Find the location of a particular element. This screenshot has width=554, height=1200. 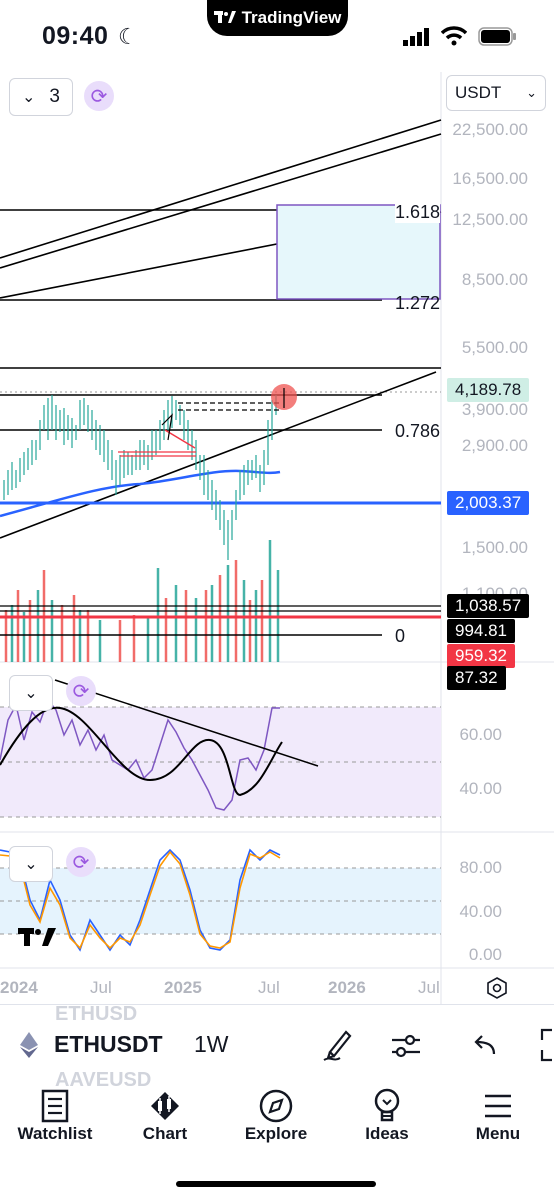

fib-label: 1.618 is located at coordinates (418, 212).